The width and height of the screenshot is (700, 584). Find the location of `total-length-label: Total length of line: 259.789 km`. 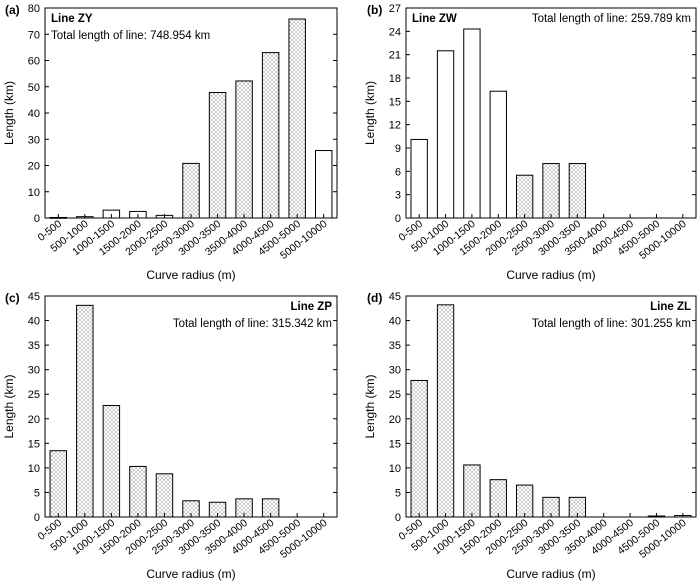

total-length-label: Total length of line: 259.789 km is located at coordinates (611, 19).